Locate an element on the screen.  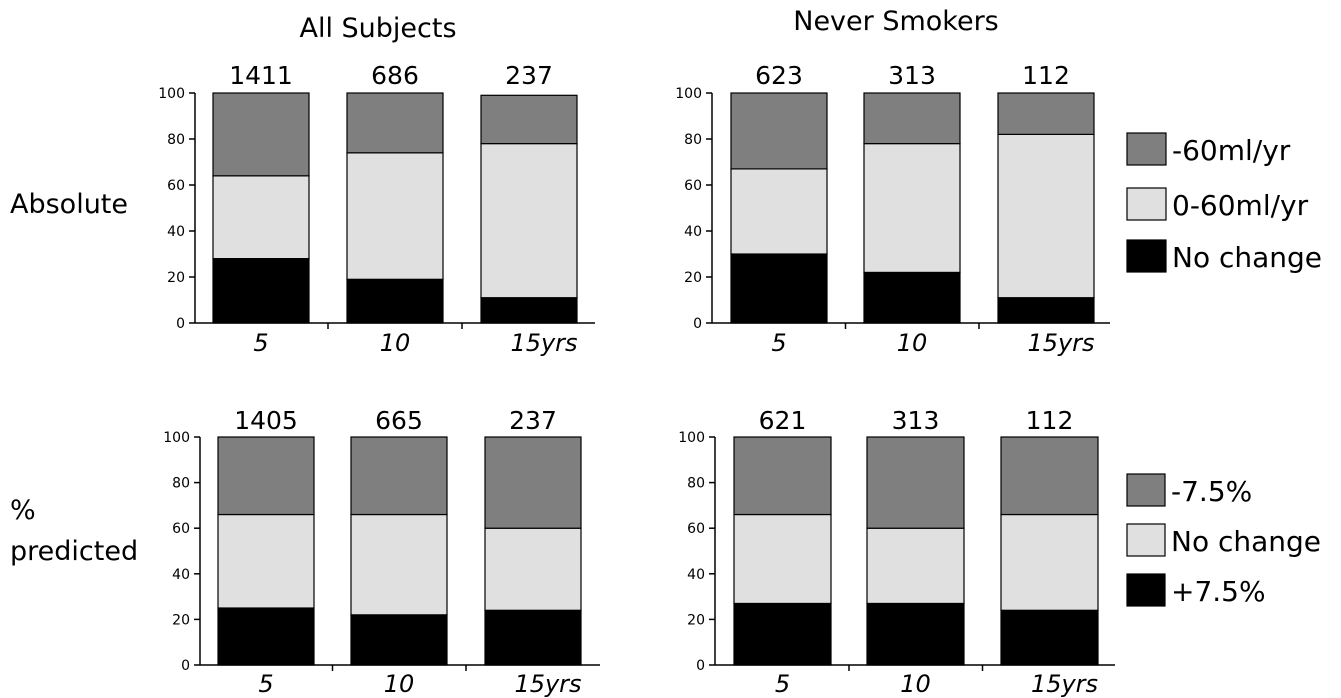
count-label: 313 is located at coordinates (916, 420).